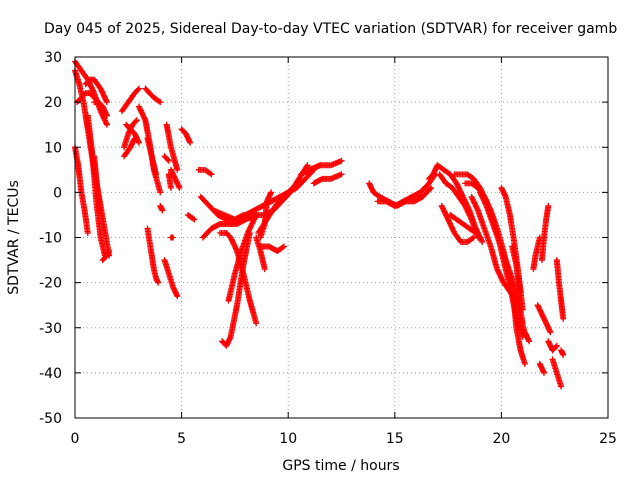 The width and height of the screenshot is (640, 480). Describe the element at coordinates (50, 284) in the screenshot. I see `y-tick-label: -20` at that location.